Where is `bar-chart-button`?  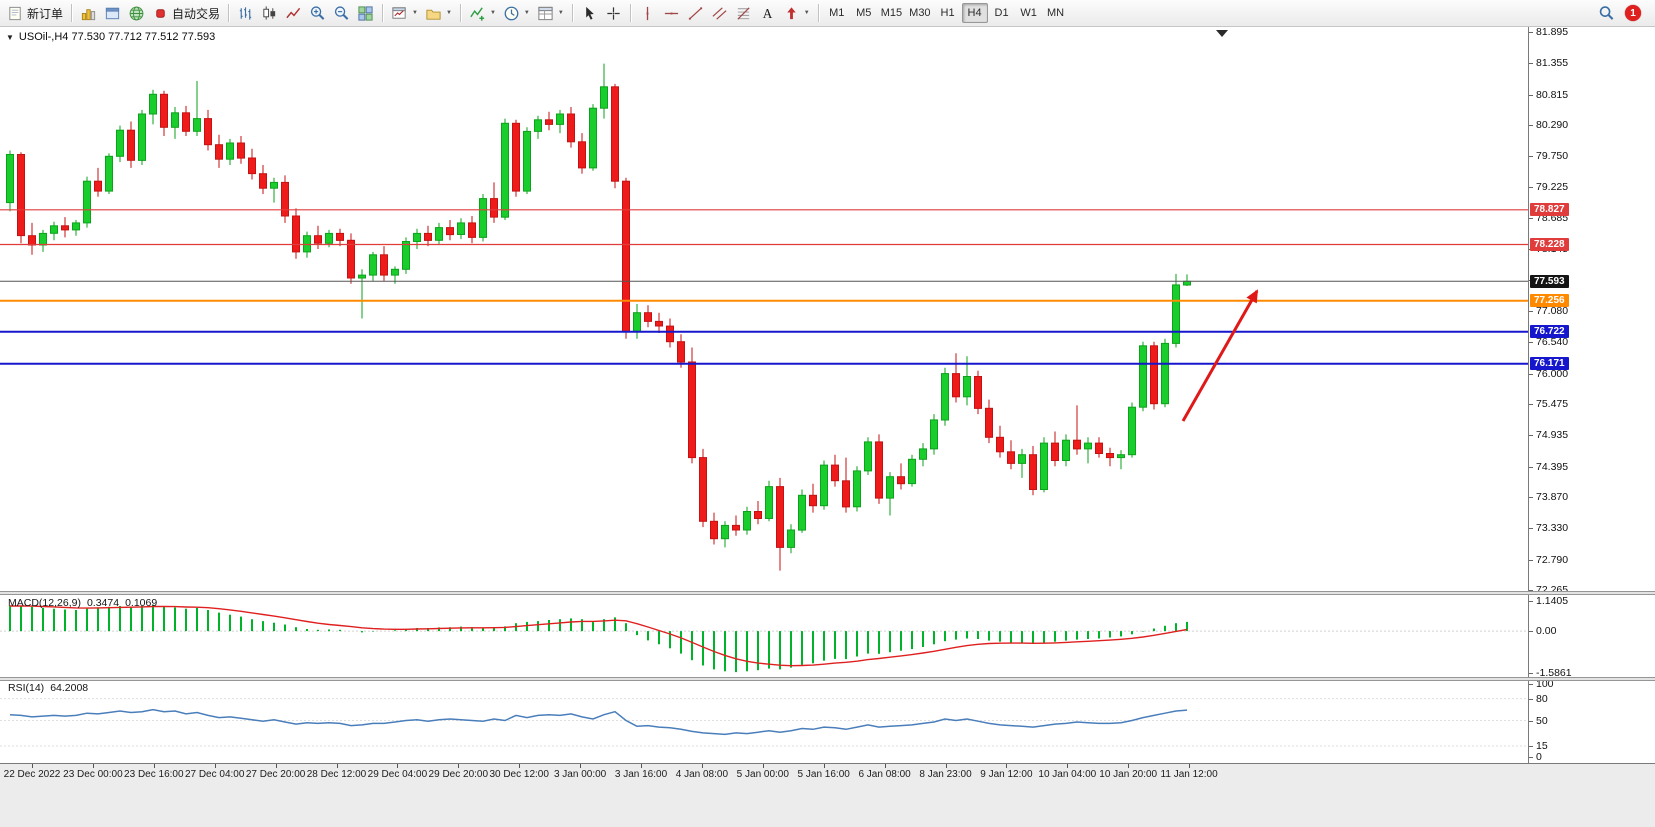 bar-chart-button is located at coordinates (245, 13).